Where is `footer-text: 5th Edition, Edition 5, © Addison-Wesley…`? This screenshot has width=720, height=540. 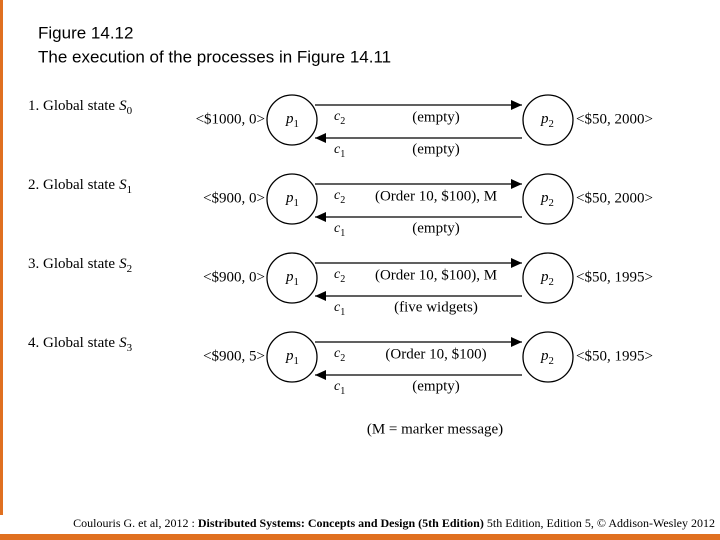 footer-text: 5th Edition, Edition 5, © Addison-Wesley… is located at coordinates (599, 523).